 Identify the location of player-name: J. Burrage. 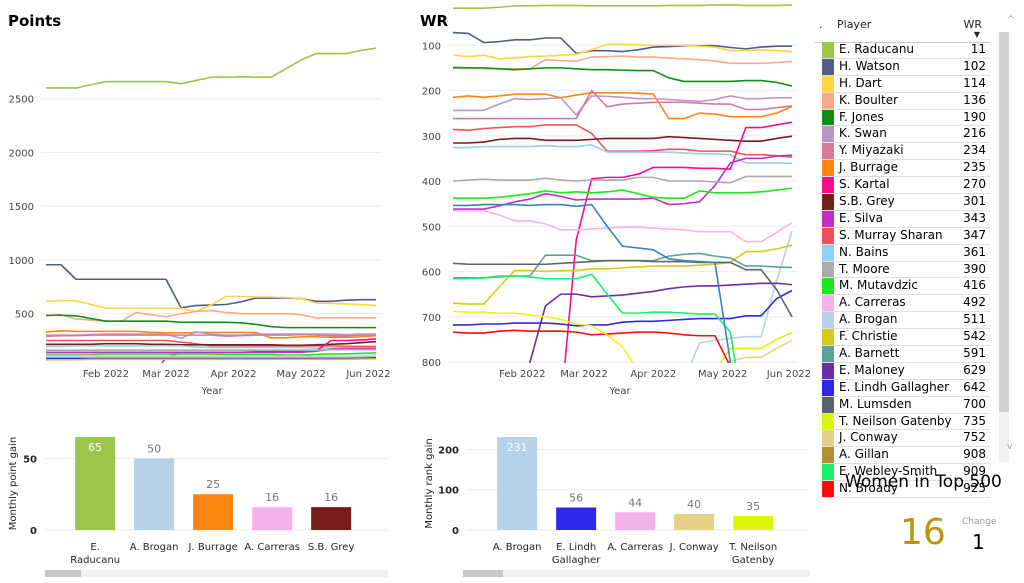
(869, 167).